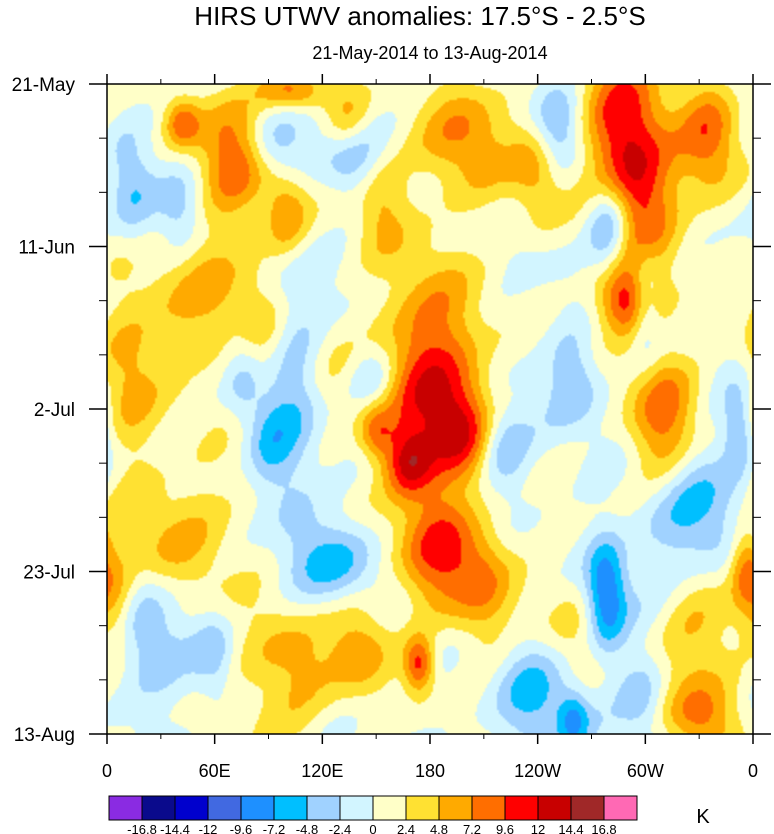 This screenshot has height=834, width=774. I want to click on y-tick-label: 21-May, so click(44, 85).